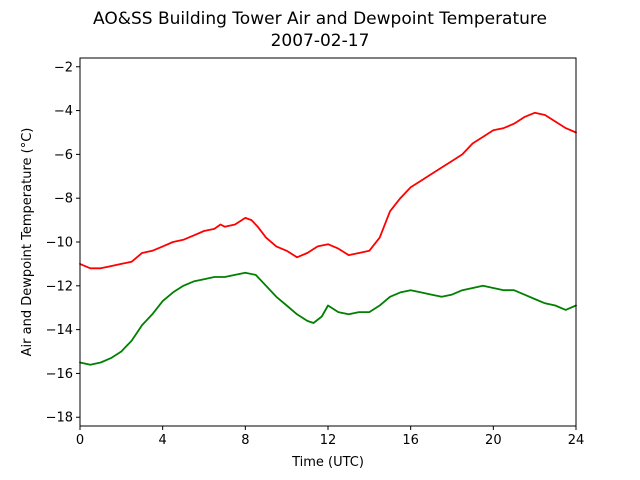 The image size is (640, 480). Describe the element at coordinates (63, 67) in the screenshot. I see `y-tick-label: −2` at that location.